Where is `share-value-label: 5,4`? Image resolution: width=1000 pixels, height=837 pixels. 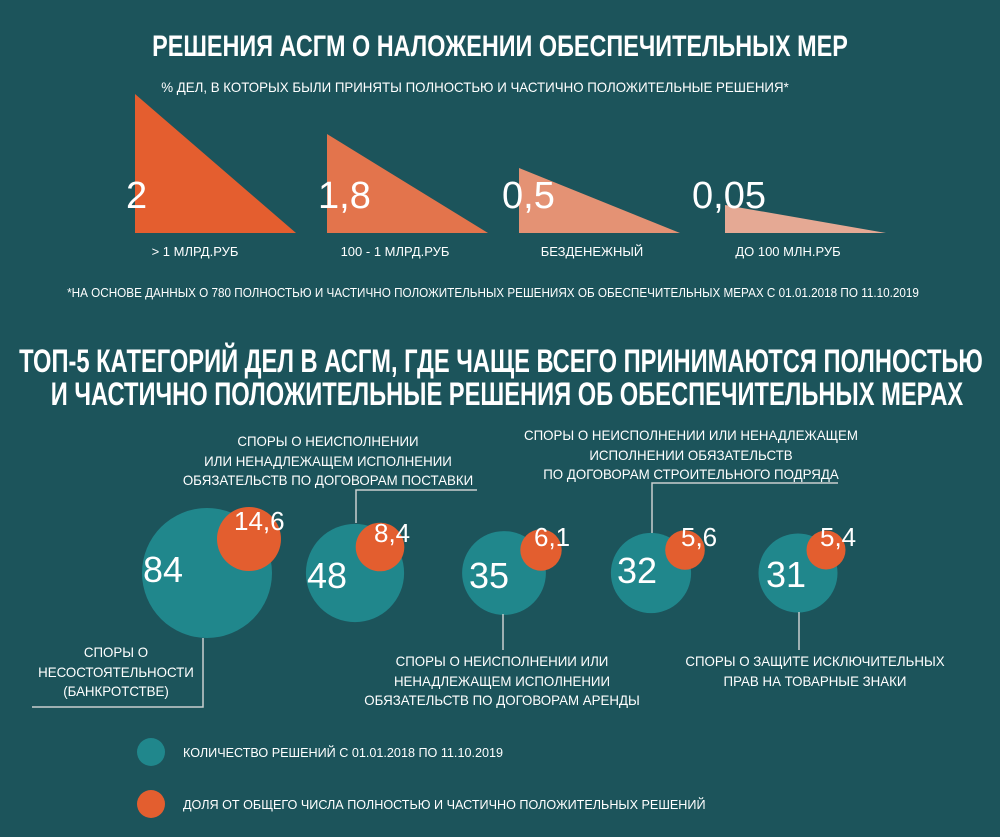 share-value-label: 5,4 is located at coordinates (838, 537).